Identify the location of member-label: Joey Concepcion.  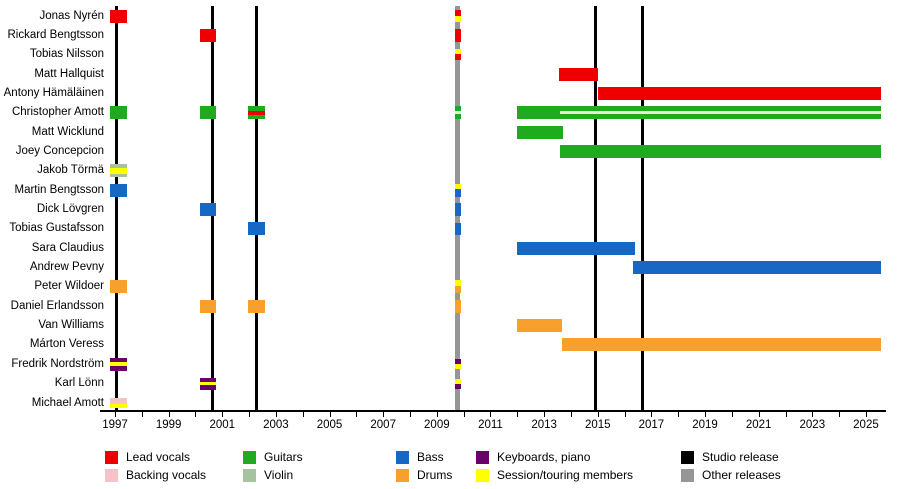
(59, 150).